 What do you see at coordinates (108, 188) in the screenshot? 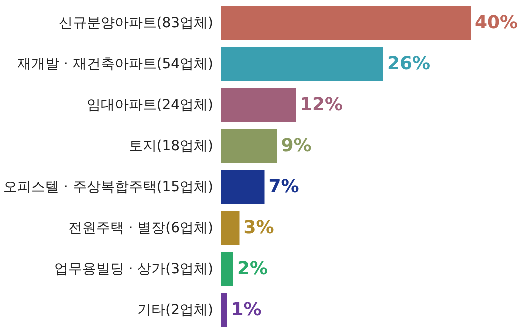
I see `y-tick-label: 오피스텔 · 주상복합주택(15업체)` at bounding box center [108, 188].